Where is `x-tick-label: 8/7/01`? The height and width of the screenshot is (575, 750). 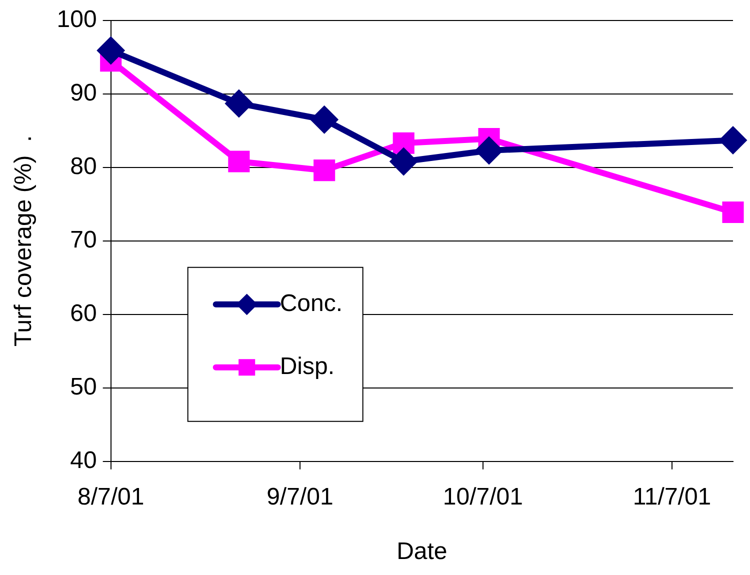
x-tick-label: 8/7/01 is located at coordinates (110, 496).